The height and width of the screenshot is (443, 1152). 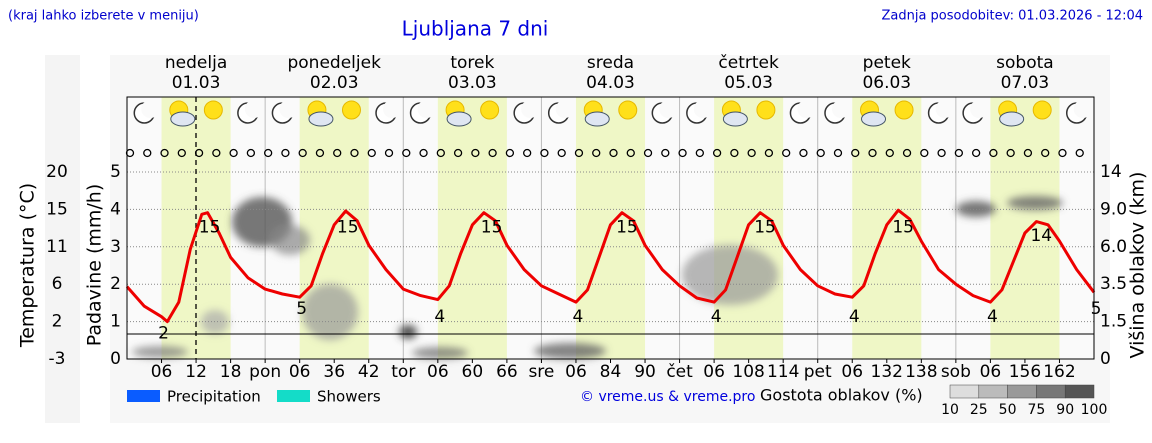 What do you see at coordinates (349, 397) in the screenshot?
I see `legend-label: Showers` at bounding box center [349, 397].